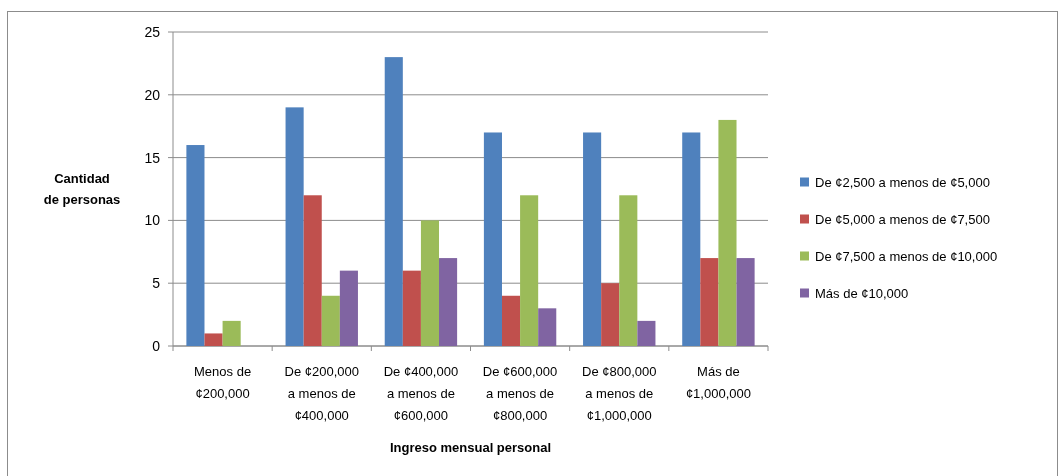  I want to click on y-tick-label: 10, so click(152, 220).